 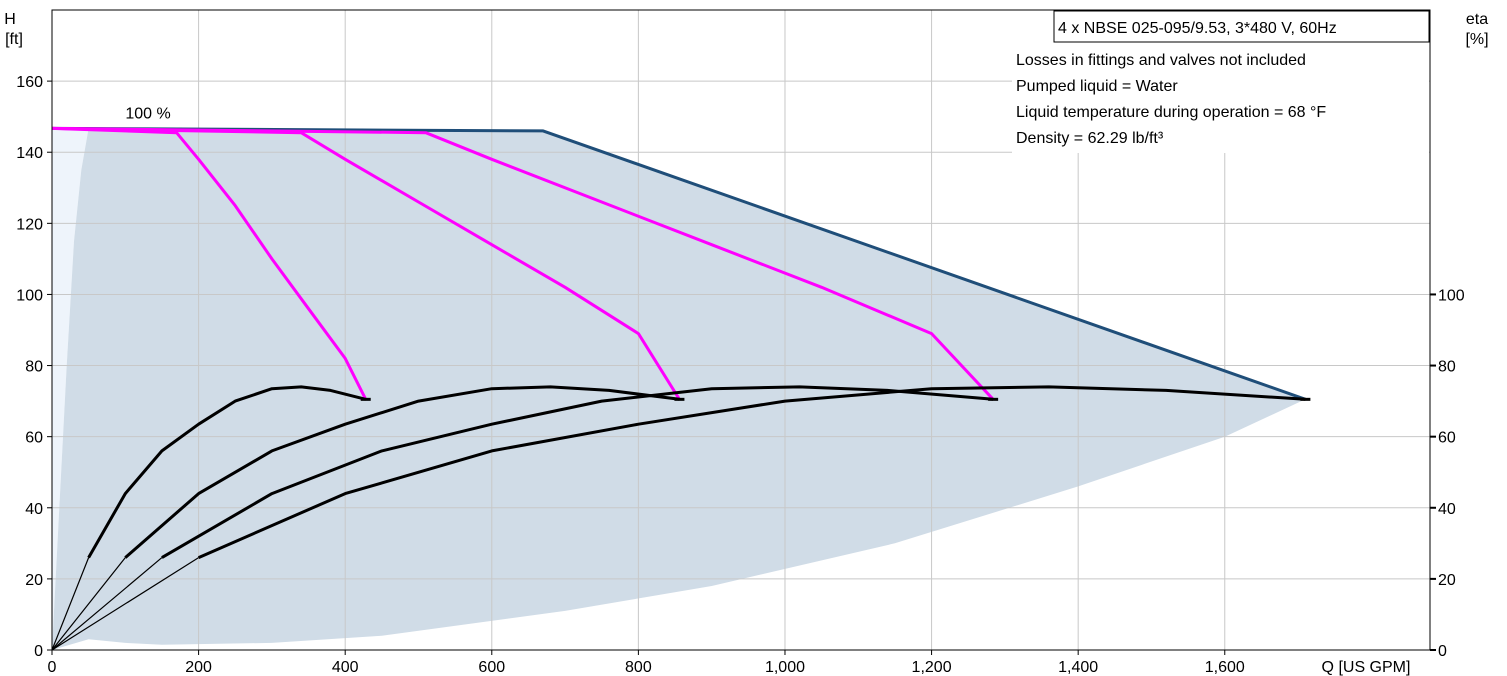 What do you see at coordinates (345, 667) in the screenshot?
I see `x-tick-label: 400` at bounding box center [345, 667].